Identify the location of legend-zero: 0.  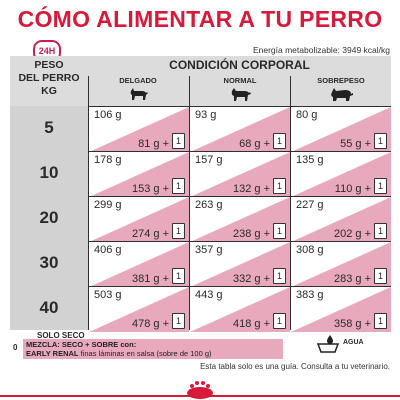
(15, 347).